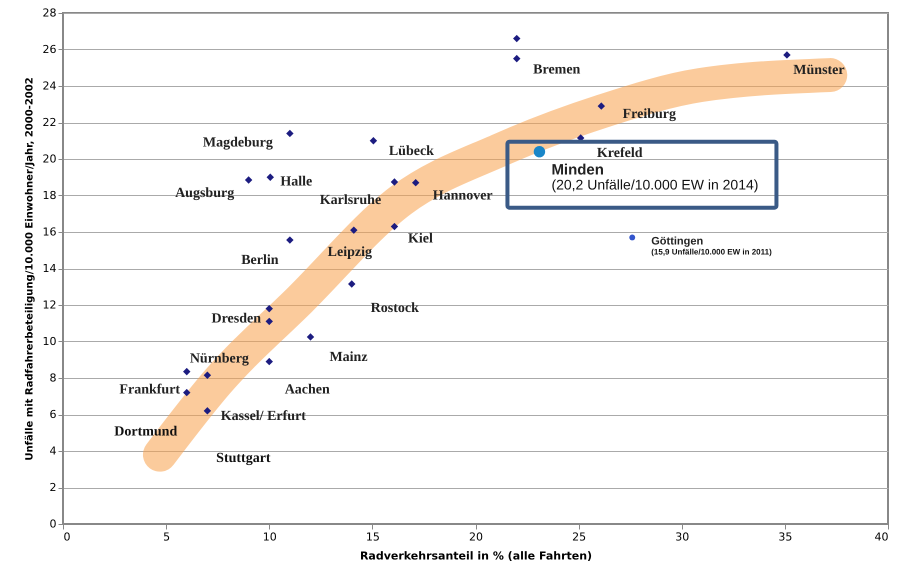  Describe the element at coordinates (149, 390) in the screenshot. I see `series-label: Frankfurt` at that location.